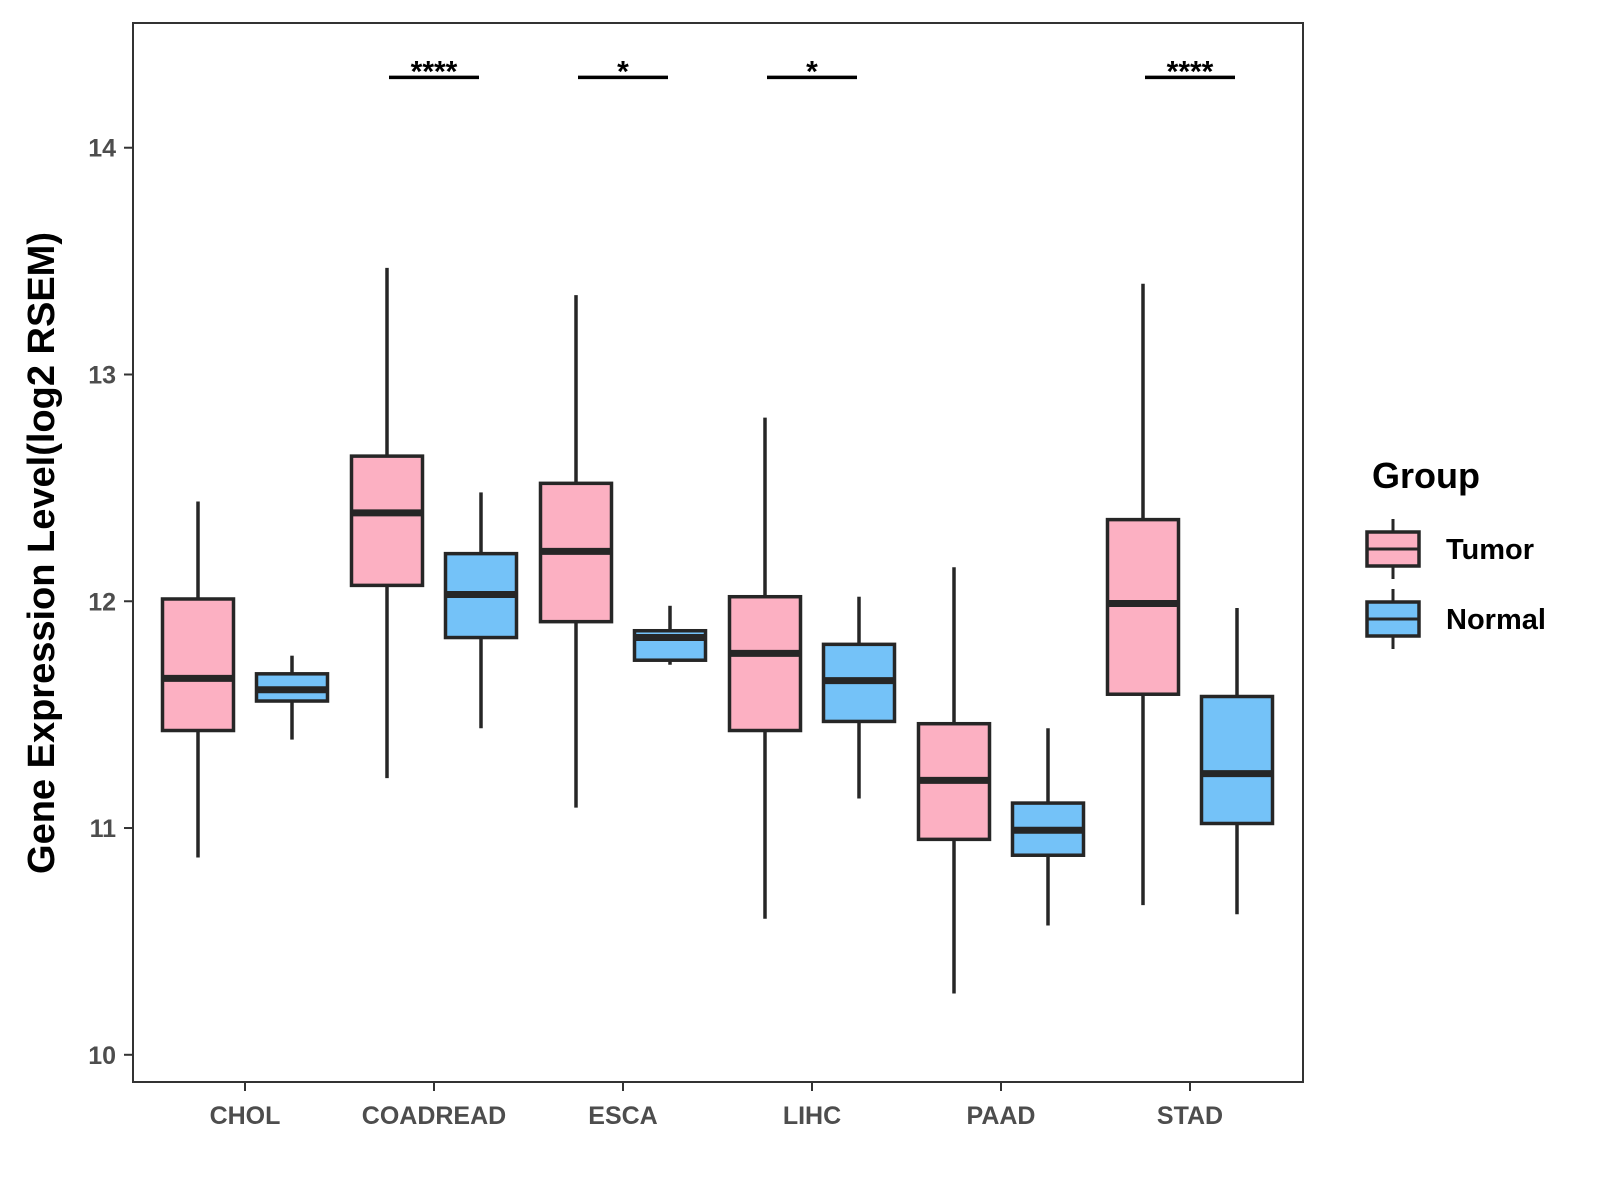 This screenshot has width=1600, height=1200. Describe the element at coordinates (102, 602) in the screenshot. I see `y-tick-label: 12` at that location.